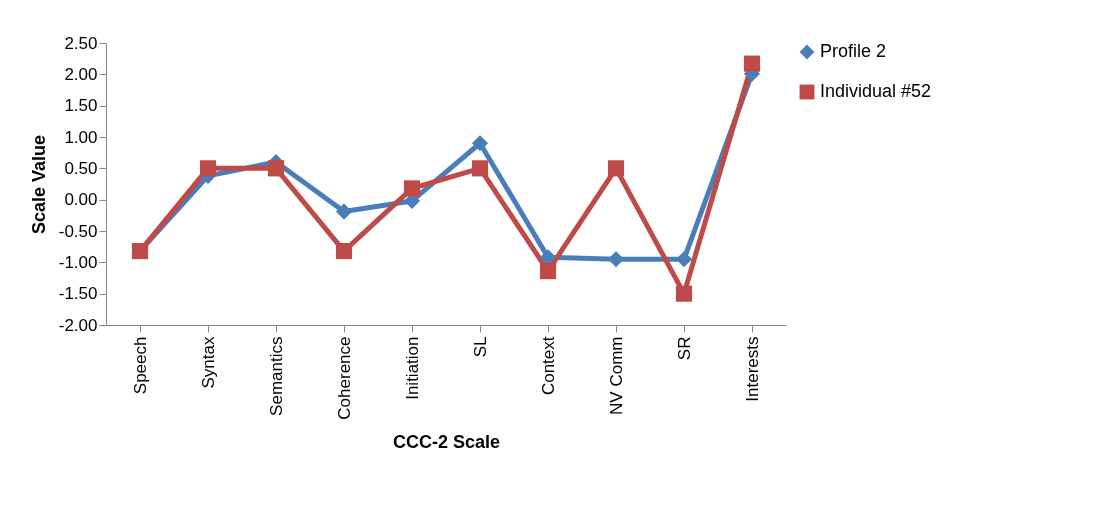 This screenshot has width=1096, height=519. What do you see at coordinates (876, 91) in the screenshot?
I see `legend-label: Individual #52` at bounding box center [876, 91].